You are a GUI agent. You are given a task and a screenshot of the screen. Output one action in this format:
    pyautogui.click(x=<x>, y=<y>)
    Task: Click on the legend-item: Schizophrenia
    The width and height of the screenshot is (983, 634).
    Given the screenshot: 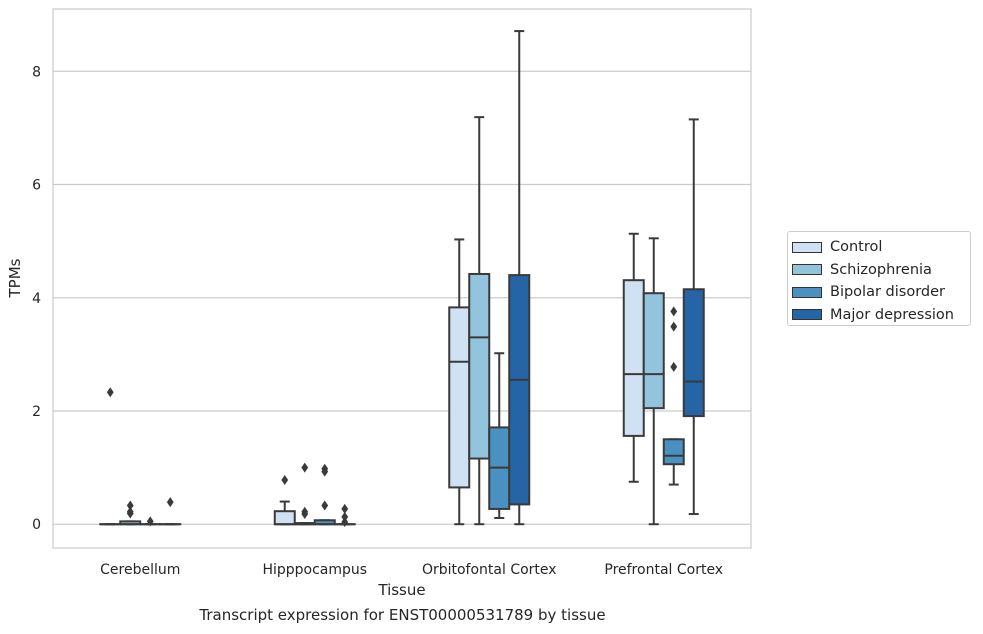 What is the action you would take?
    pyautogui.click(x=881, y=270)
    